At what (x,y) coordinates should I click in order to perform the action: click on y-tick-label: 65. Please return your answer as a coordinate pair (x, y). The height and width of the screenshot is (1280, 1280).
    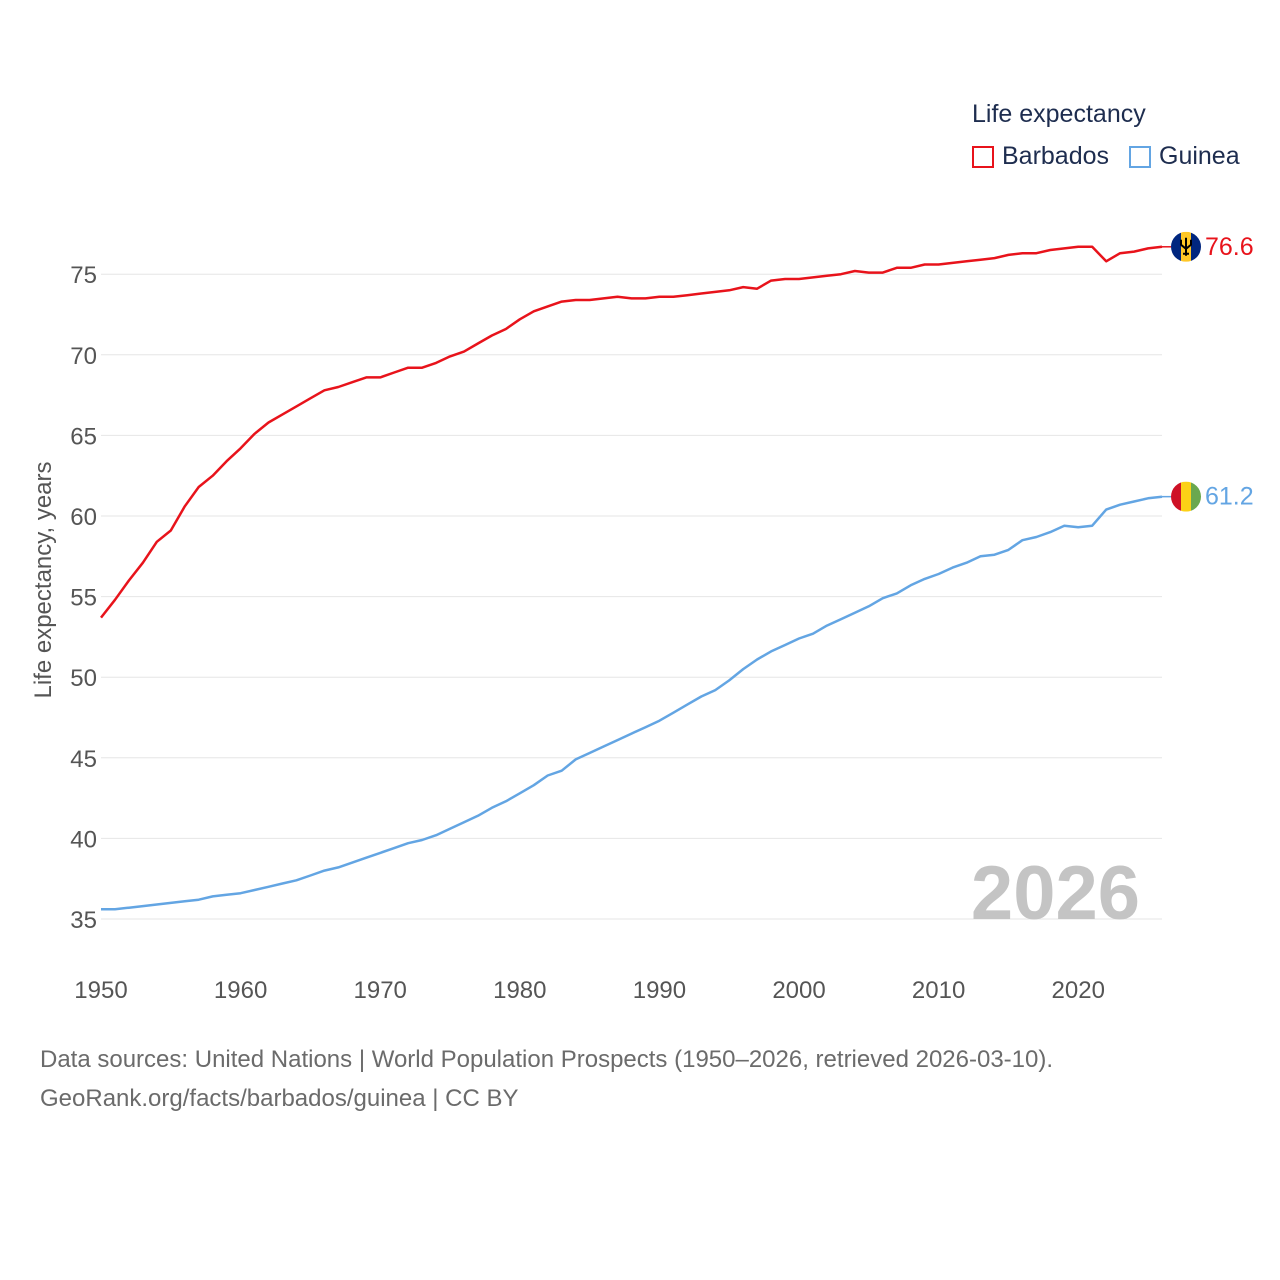
    Looking at the image, I should click on (83, 436).